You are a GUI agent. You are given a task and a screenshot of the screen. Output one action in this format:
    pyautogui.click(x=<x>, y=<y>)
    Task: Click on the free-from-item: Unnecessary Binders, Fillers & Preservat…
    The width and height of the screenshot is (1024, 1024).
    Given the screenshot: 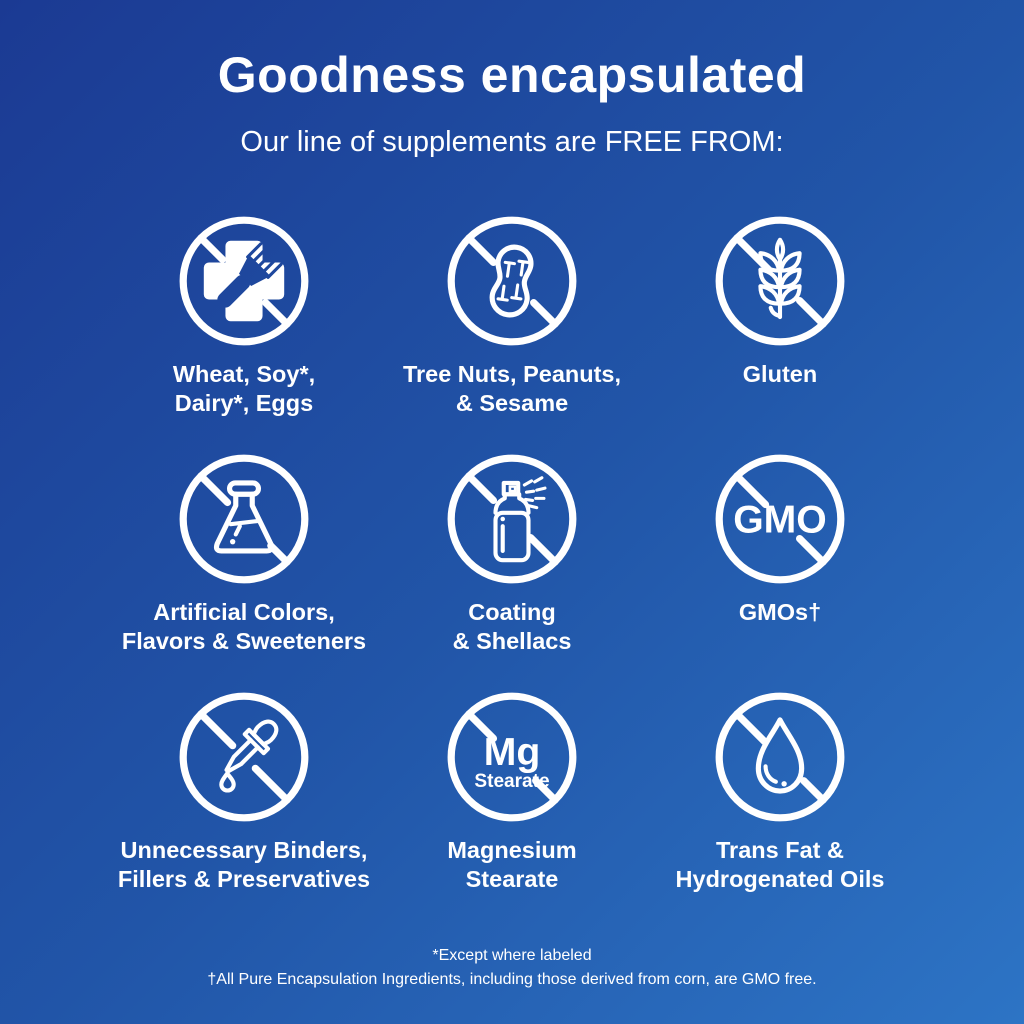 What is the action you would take?
    pyautogui.click(x=244, y=792)
    